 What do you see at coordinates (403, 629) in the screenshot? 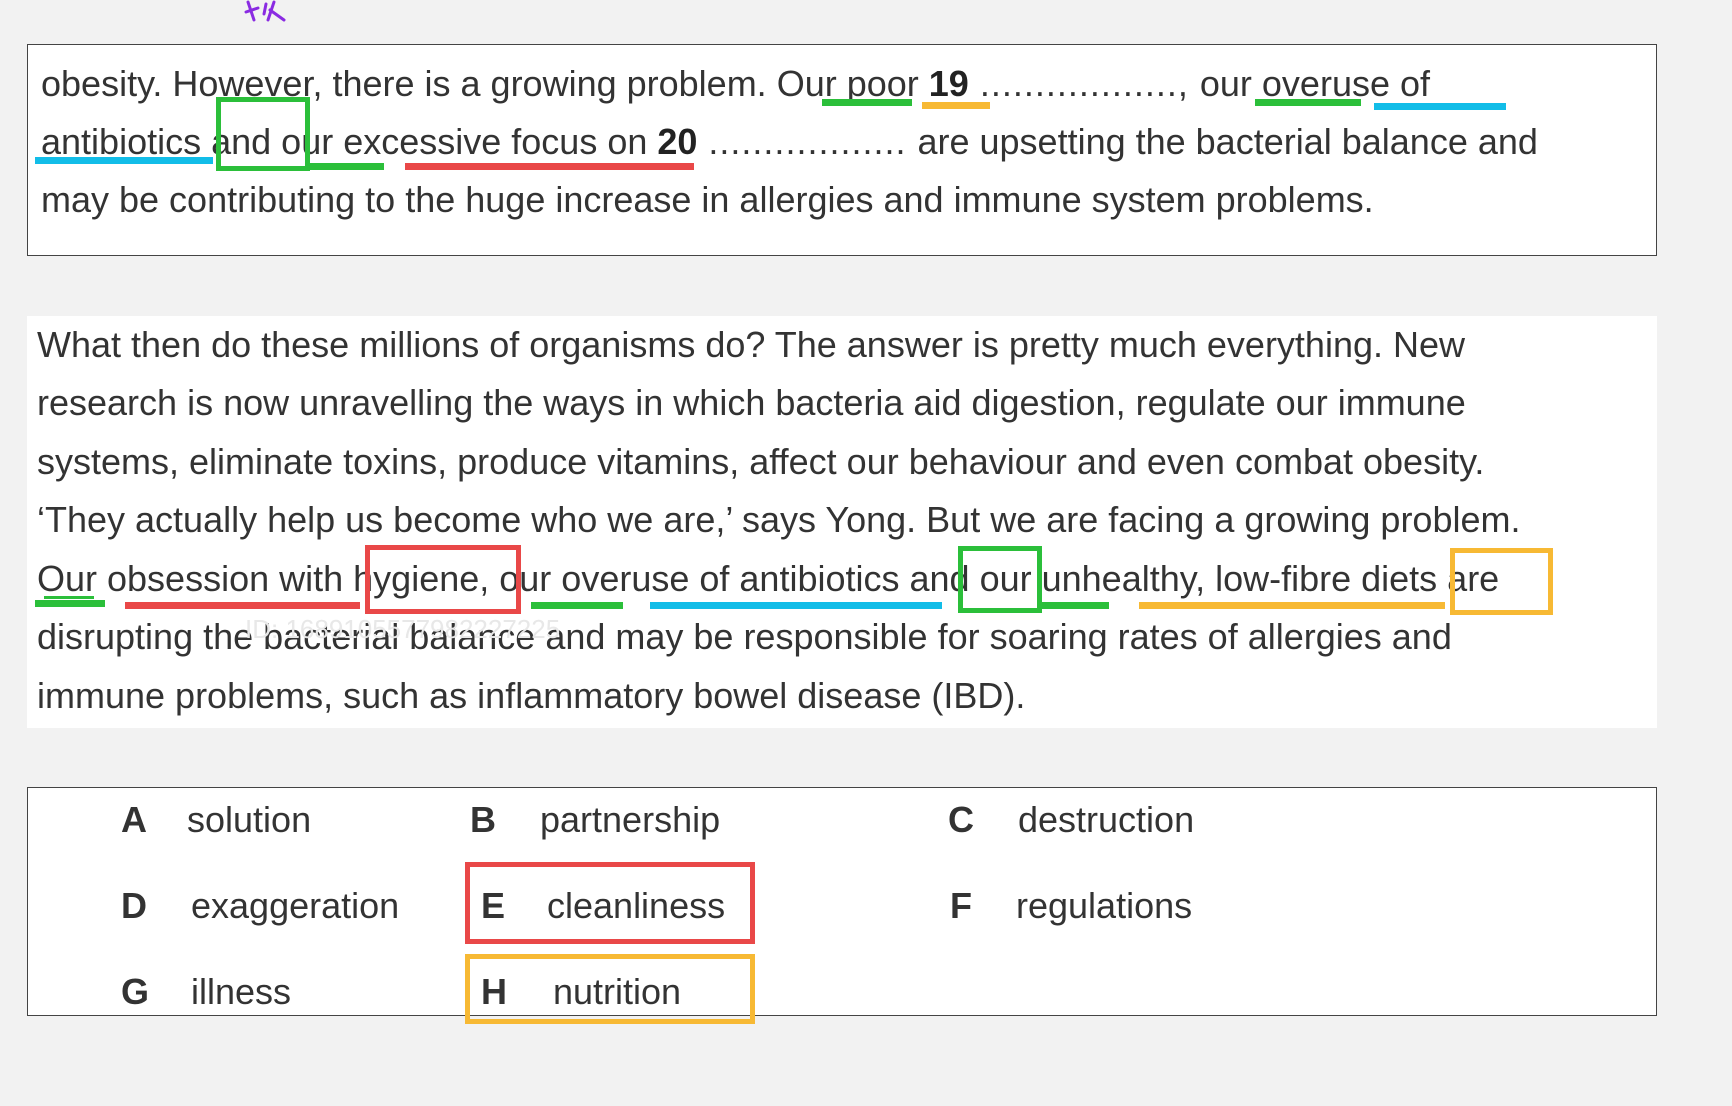
I see `watermark: ID: 1689105577982227225` at bounding box center [403, 629].